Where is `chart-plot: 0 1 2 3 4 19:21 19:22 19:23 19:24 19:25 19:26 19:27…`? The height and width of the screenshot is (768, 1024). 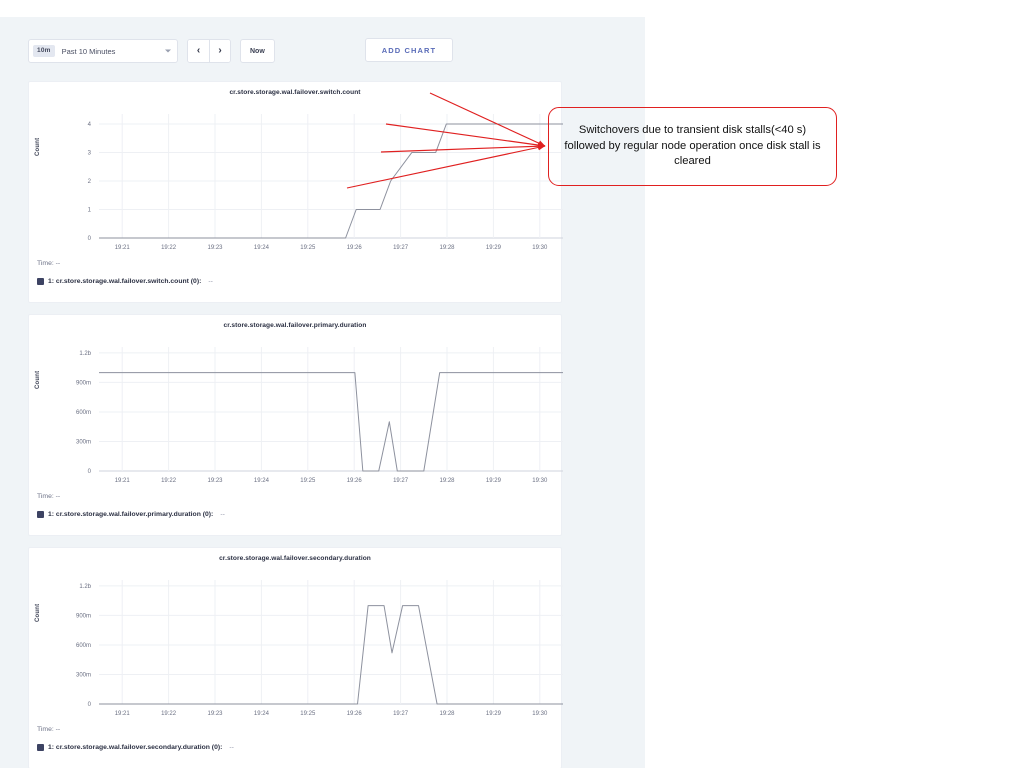
chart-plot: 0 1 2 3 4 19:21 19:22 19:23 19:24 19:25 19:26 19:27… is located at coordinates (296, 178).